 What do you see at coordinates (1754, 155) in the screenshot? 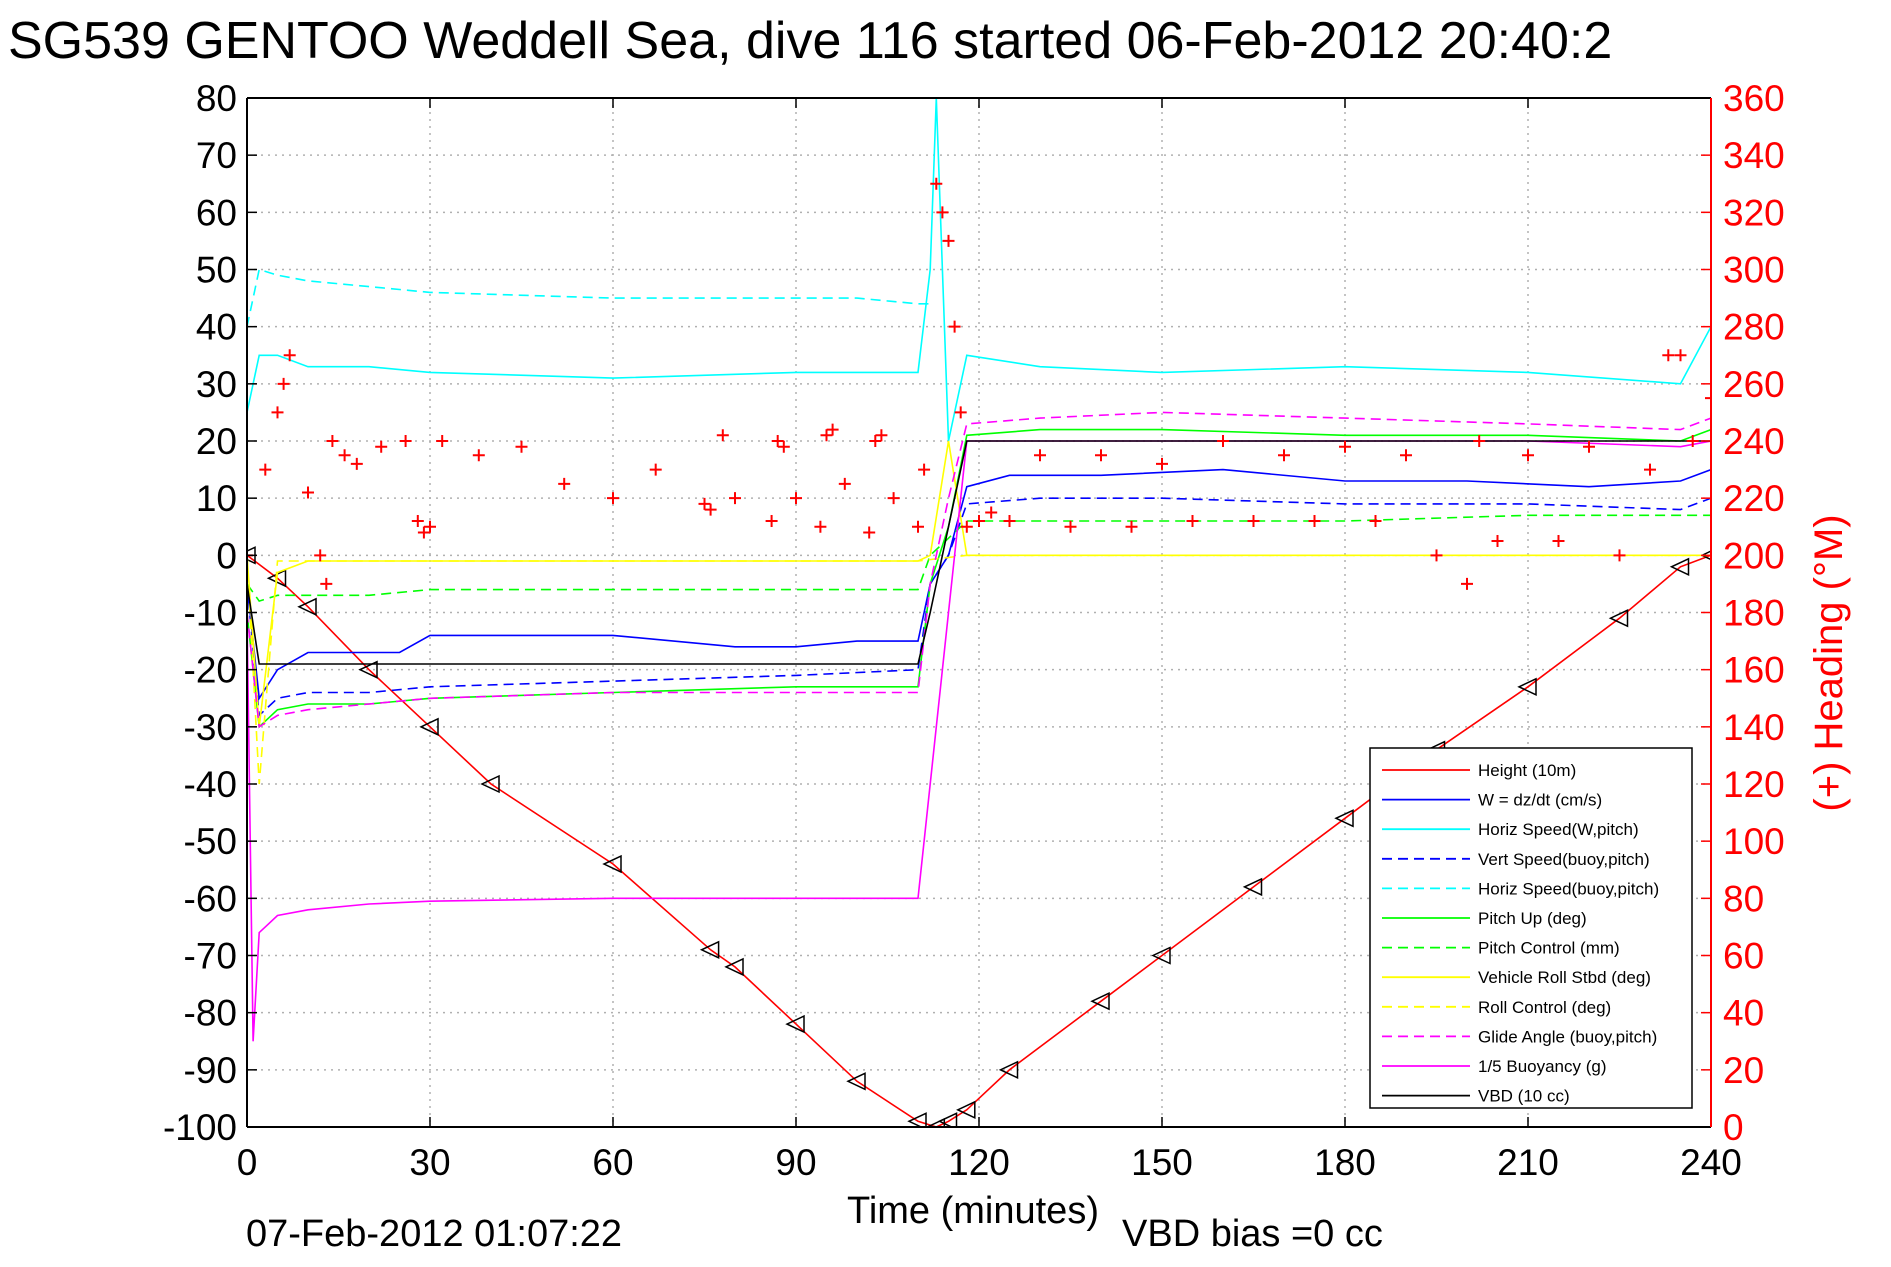
I see `y2-tick-label: 340` at bounding box center [1754, 155].